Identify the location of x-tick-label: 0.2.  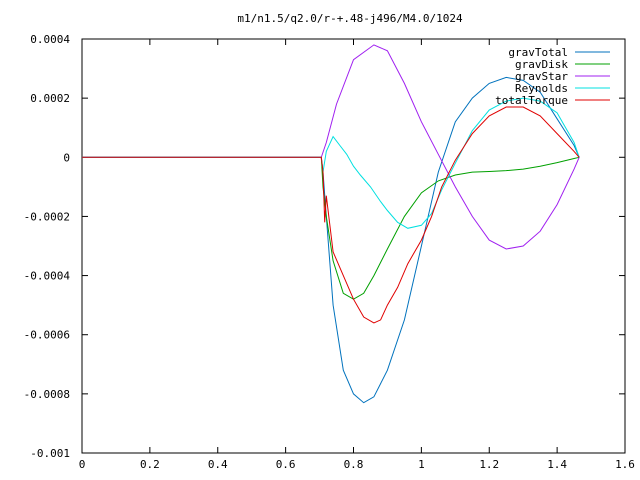
(150, 464).